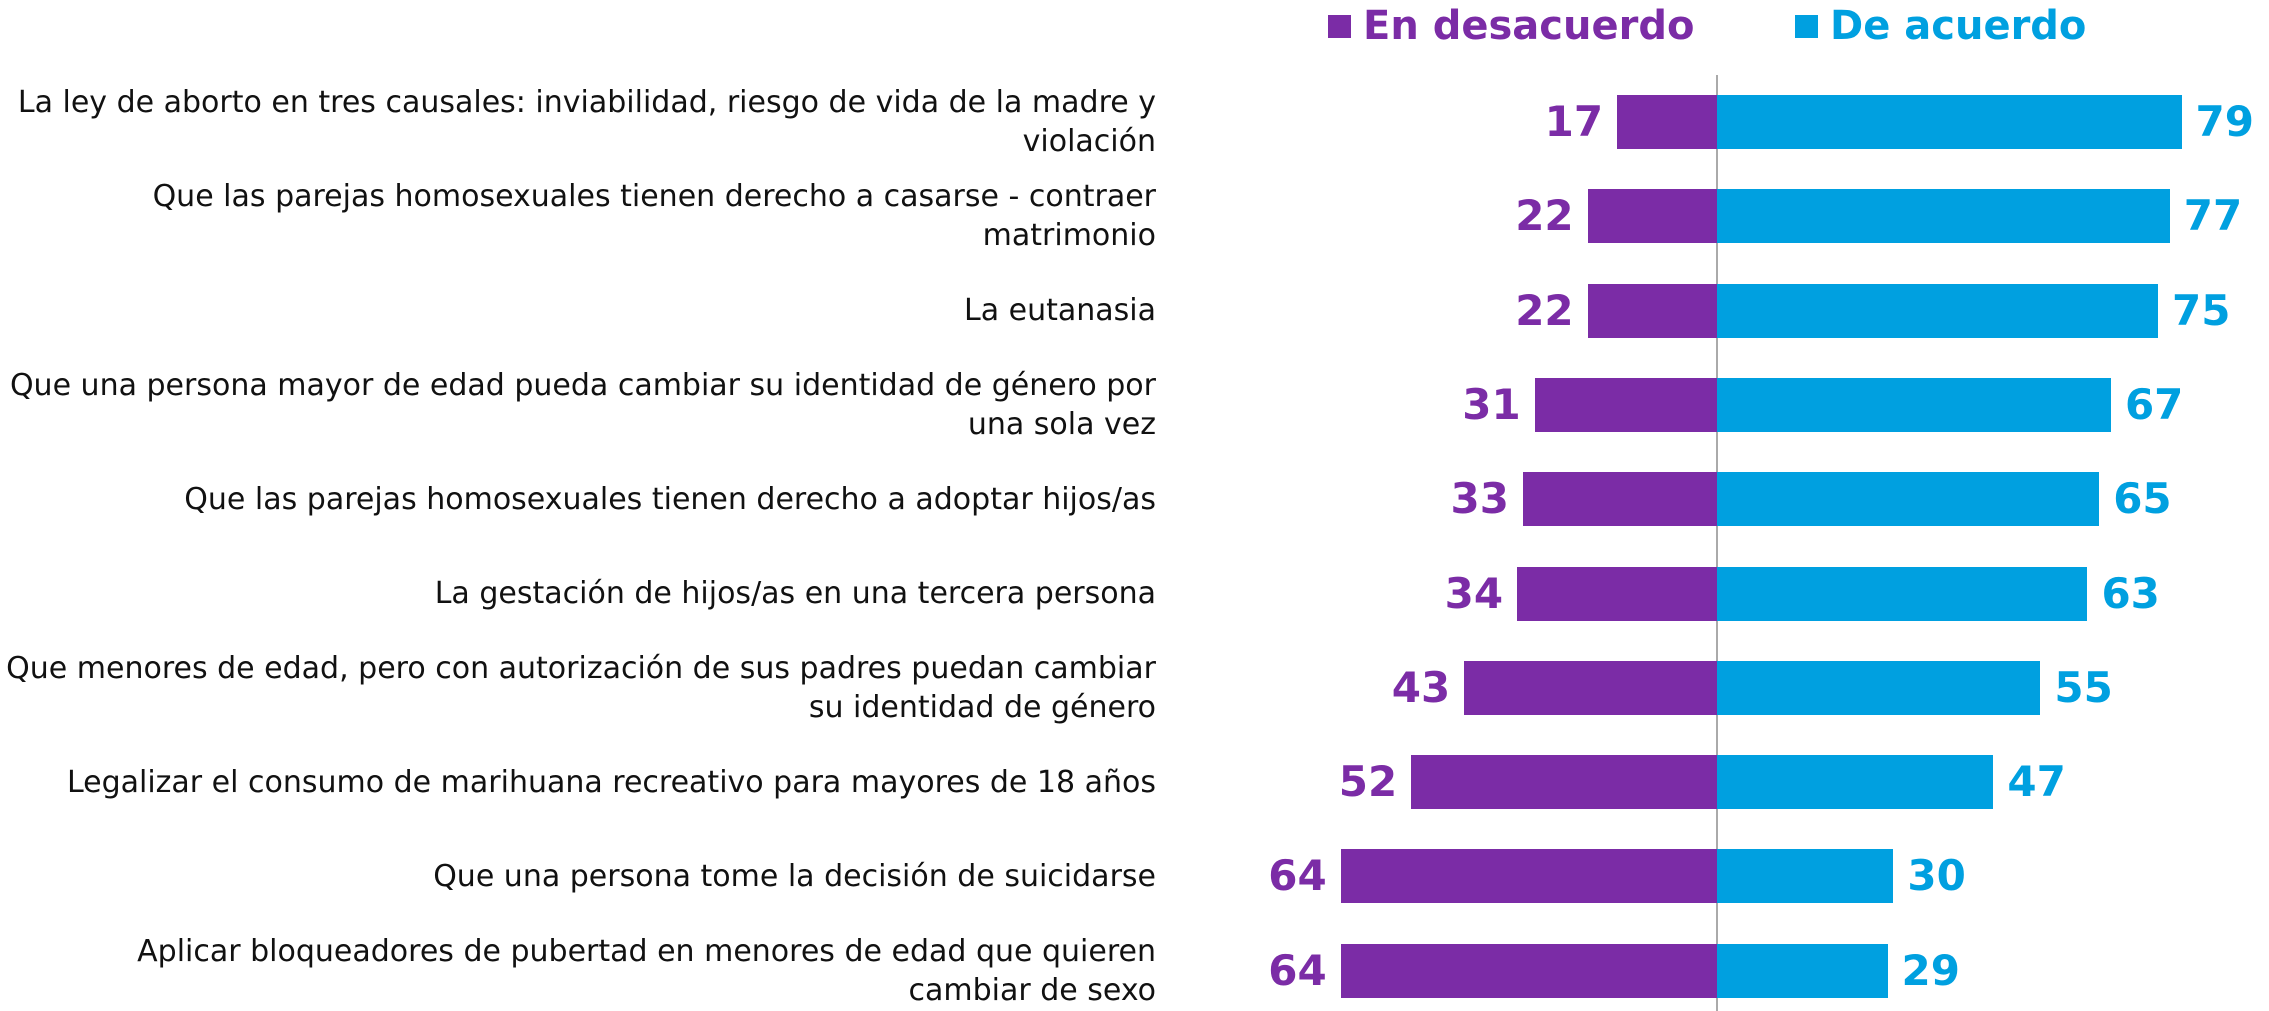 The height and width of the screenshot is (1011, 2269). I want to click on legend-label: De acuerdo, so click(1958, 26).